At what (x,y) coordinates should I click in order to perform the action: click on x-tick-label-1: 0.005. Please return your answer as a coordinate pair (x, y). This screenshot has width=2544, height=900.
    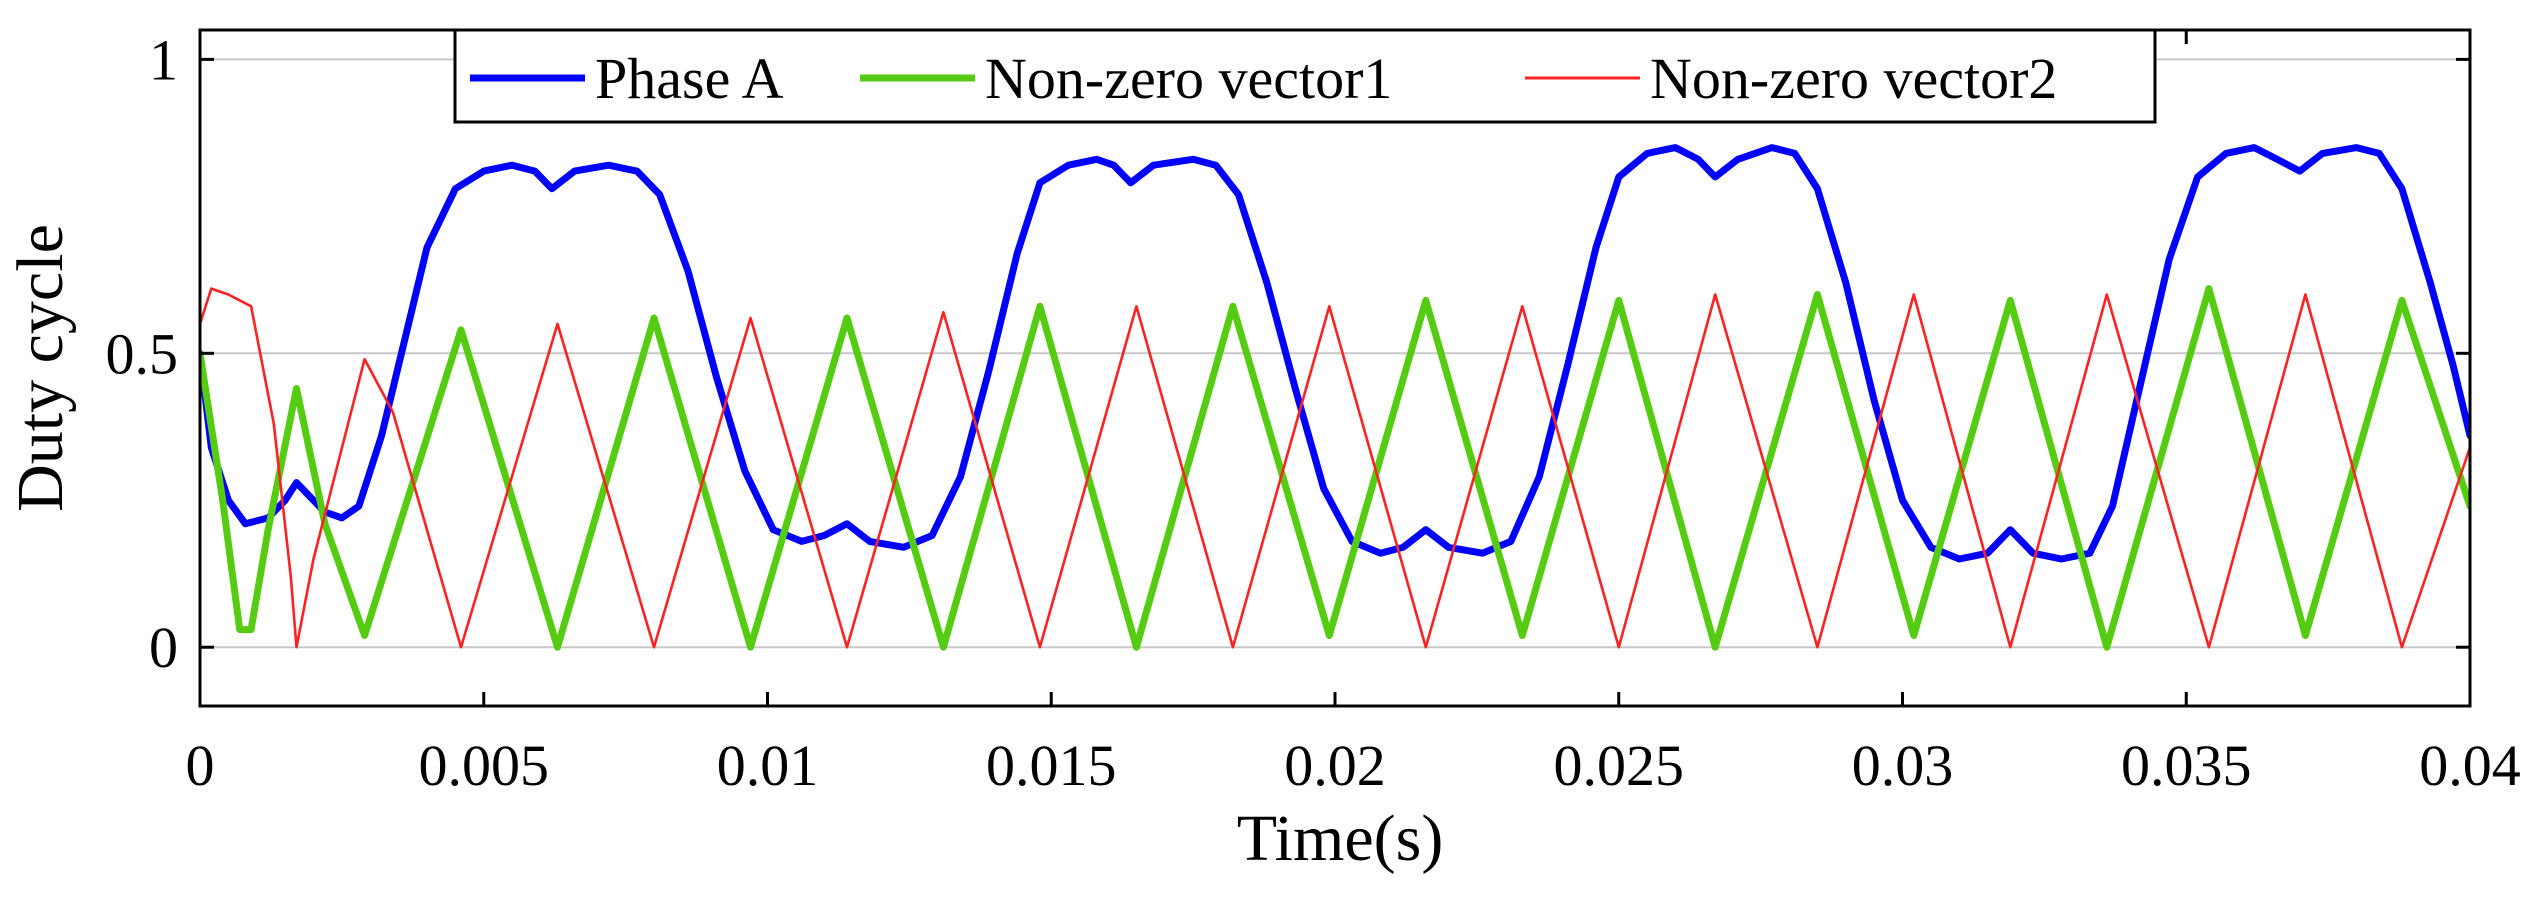
    Looking at the image, I should click on (484, 765).